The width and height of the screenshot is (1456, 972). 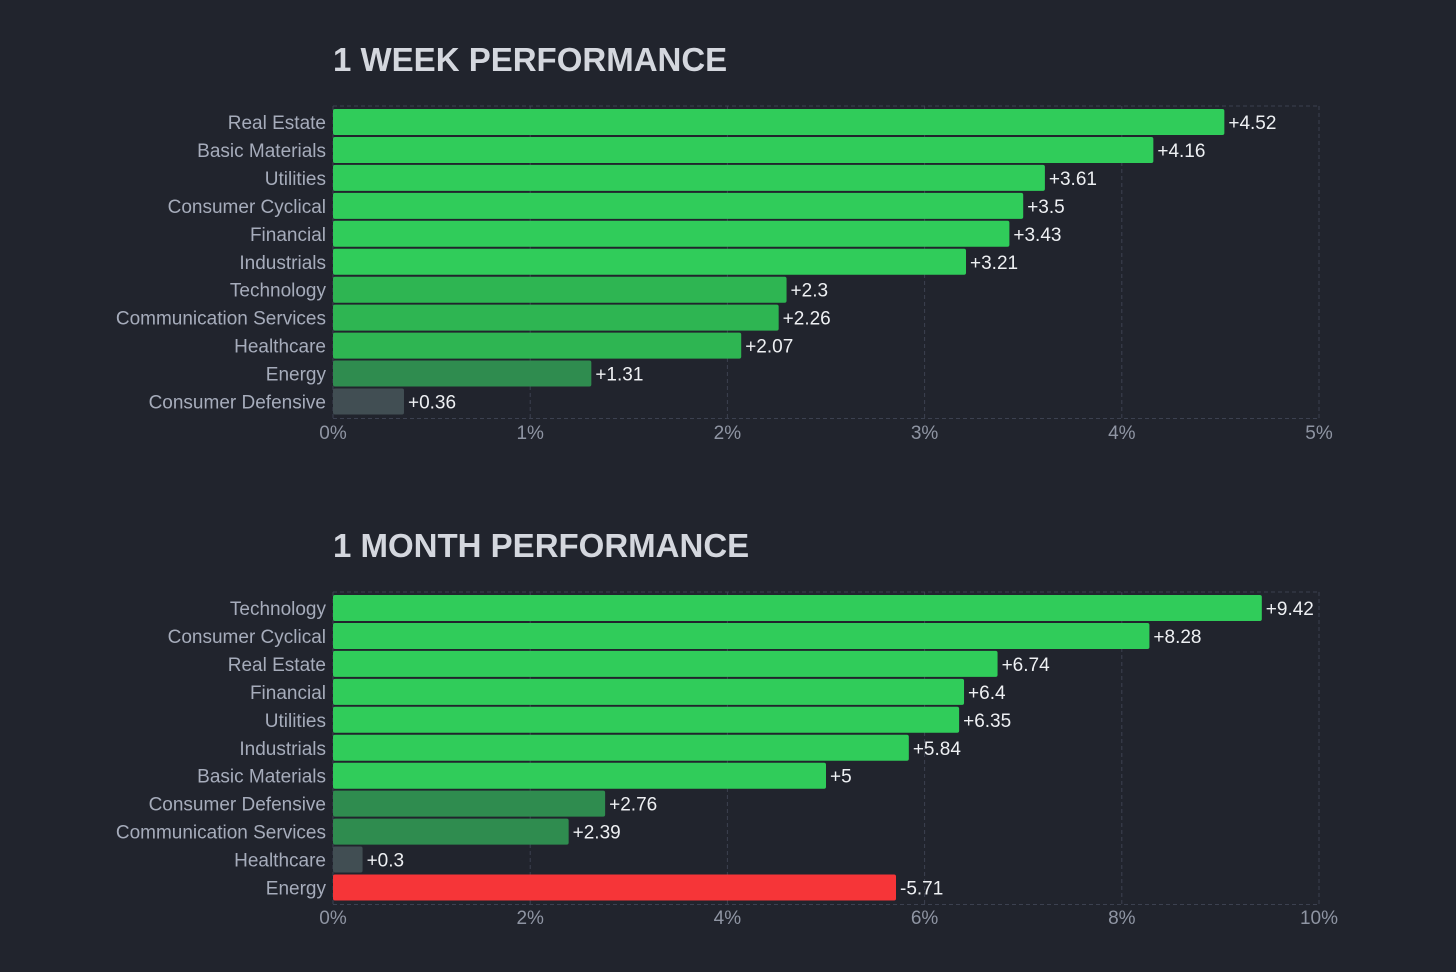 What do you see at coordinates (619, 375) in the screenshot?
I see `value-label: +1.31` at bounding box center [619, 375].